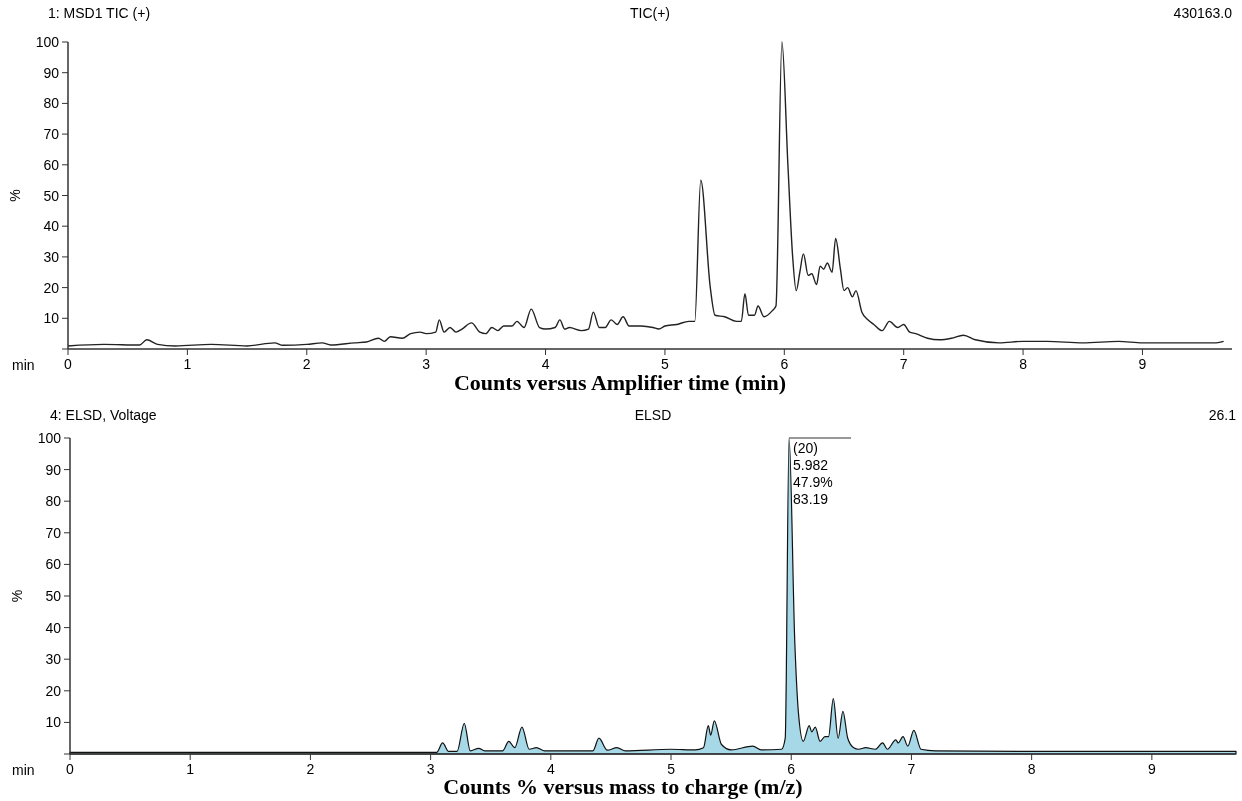 Image resolution: width=1242 pixels, height=801 pixels. I want to click on chart-title: ELSD, so click(653, 415).